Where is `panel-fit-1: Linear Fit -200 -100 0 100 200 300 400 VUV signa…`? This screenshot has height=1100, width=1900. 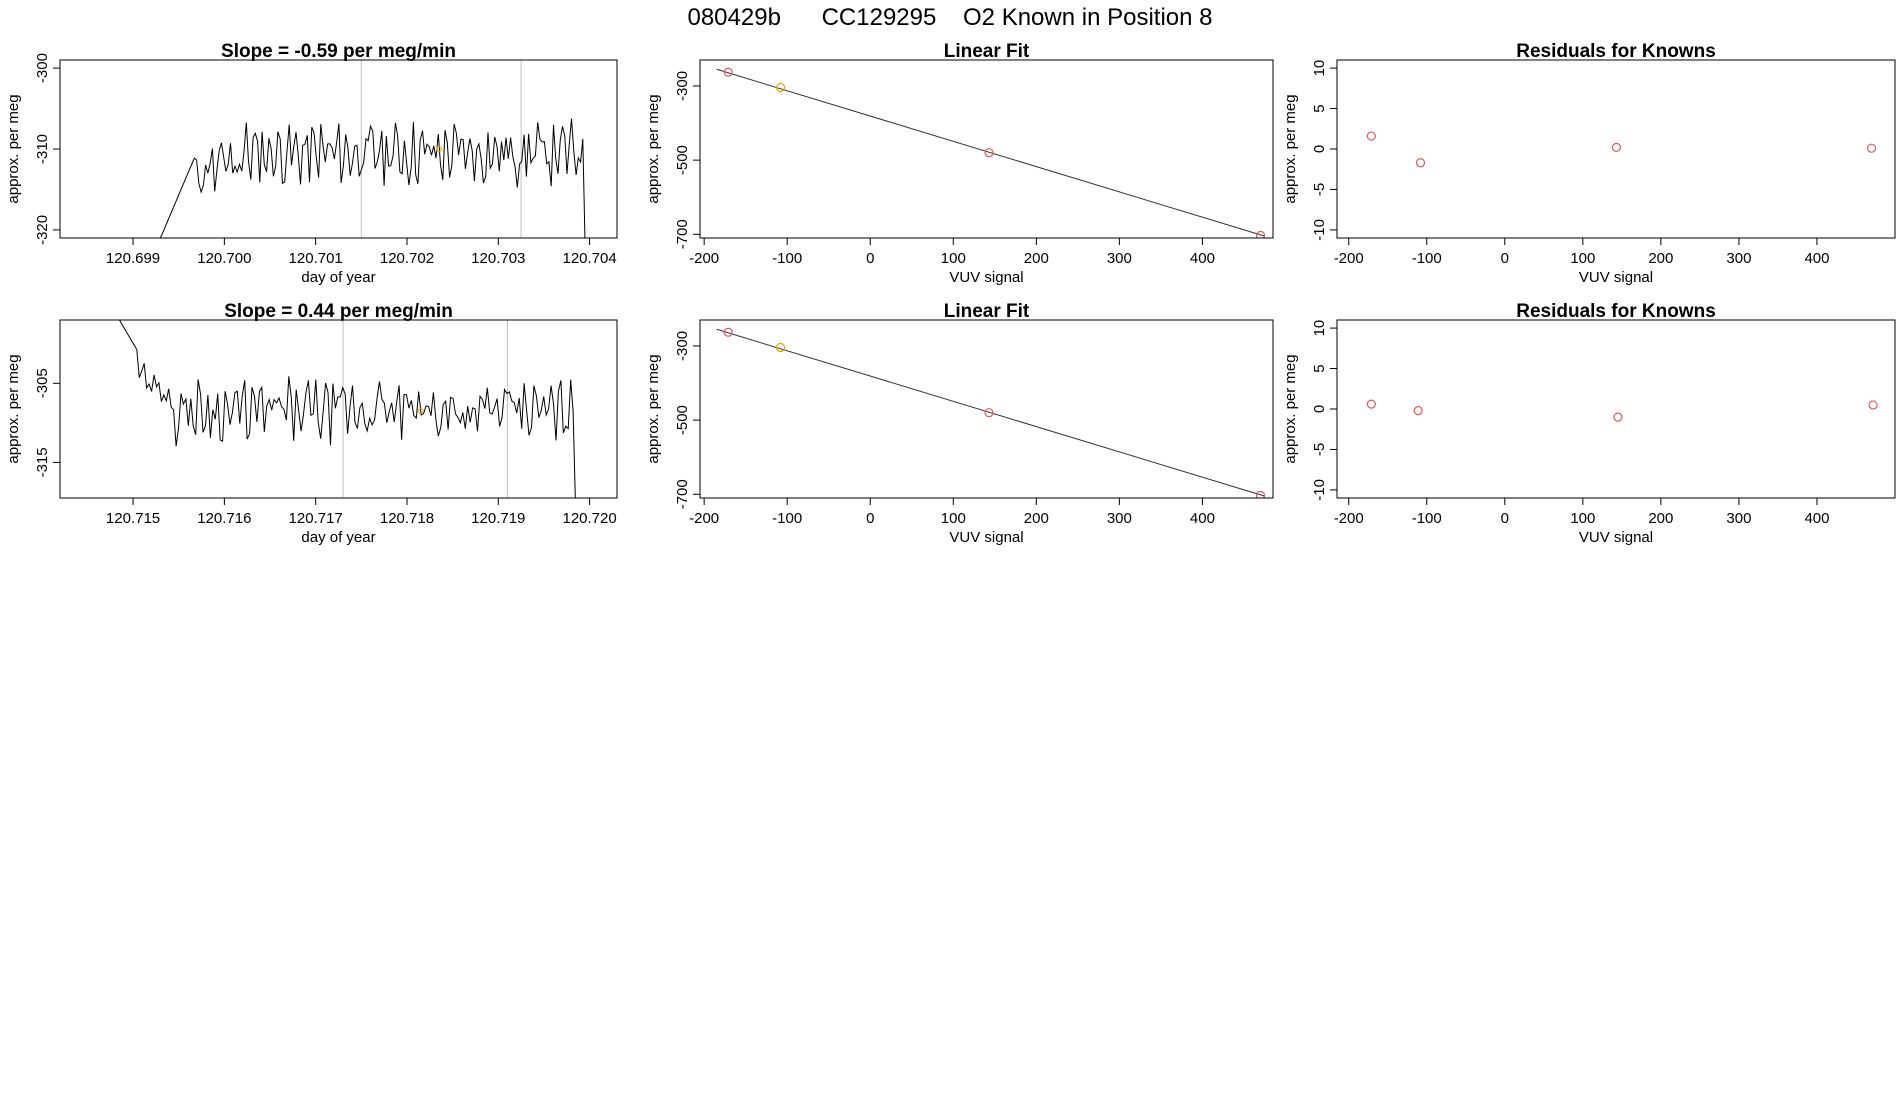
panel-fit-1: Linear Fit -200 -100 0 100 200 300 400 VUV signa… is located at coordinates (959, 163).